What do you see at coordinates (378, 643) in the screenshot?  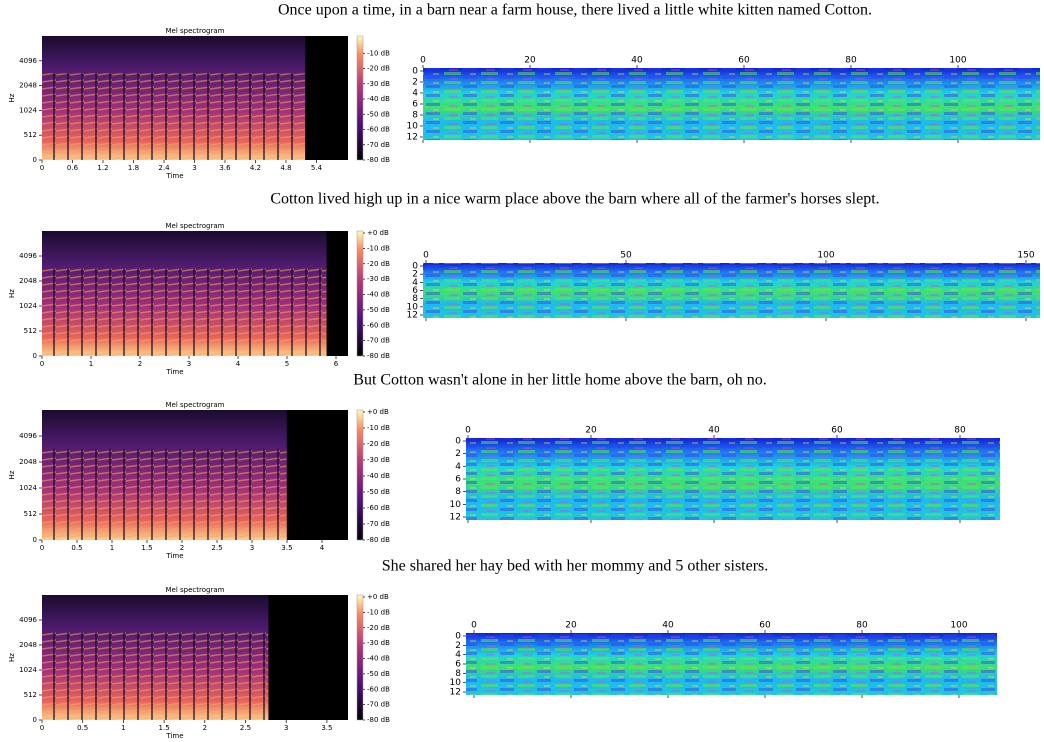 I see `colorbar-label: -30 dB` at bounding box center [378, 643].